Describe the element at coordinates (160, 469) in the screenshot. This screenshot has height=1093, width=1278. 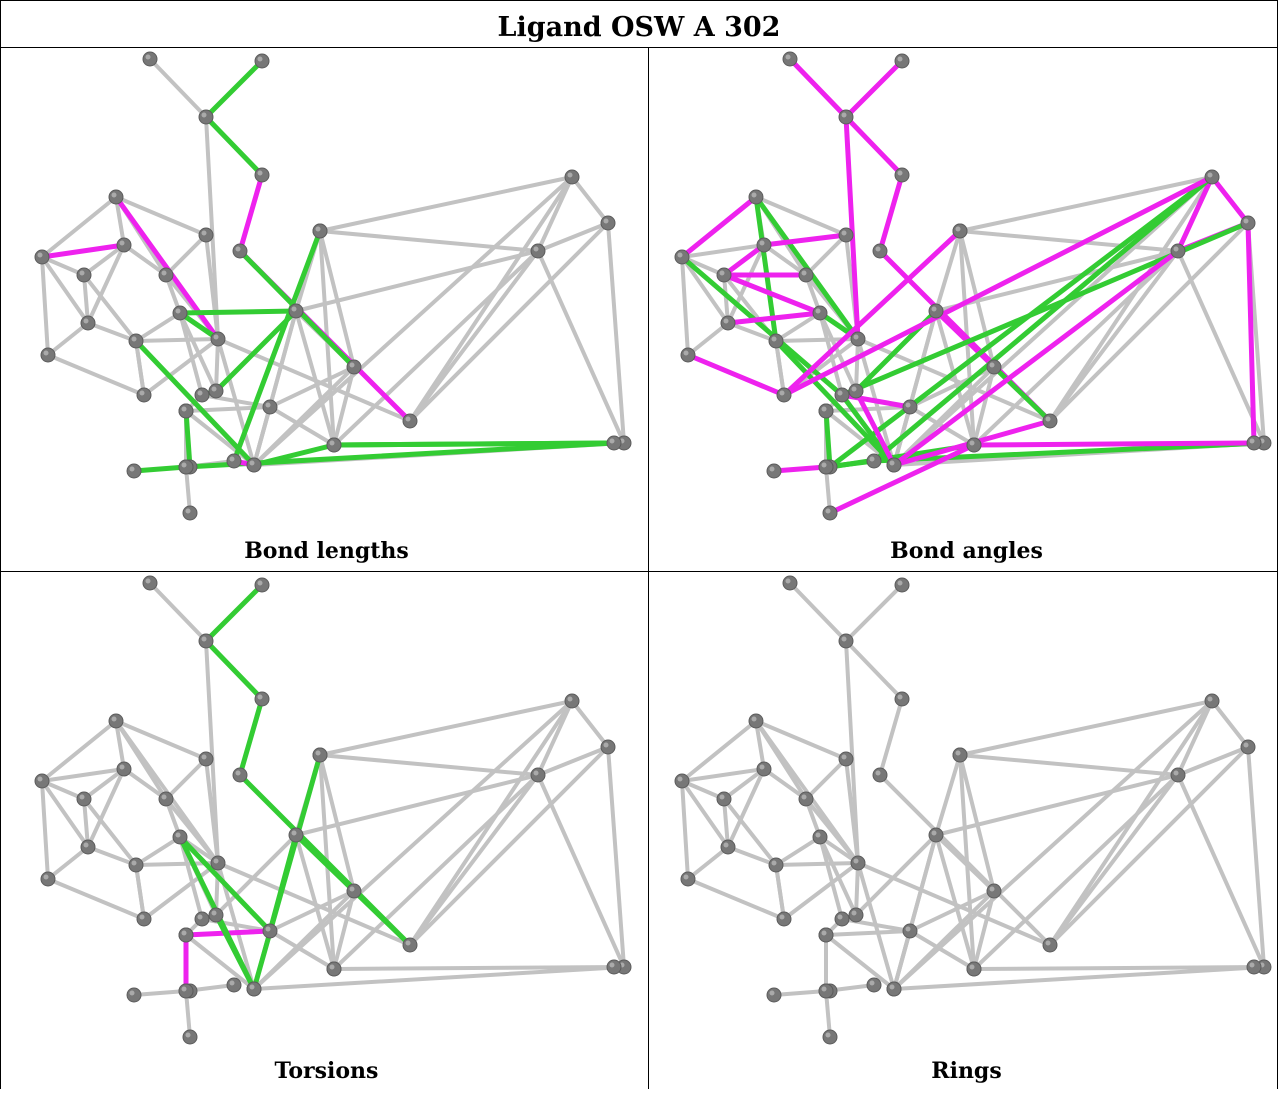
I see `bond-highlight-green` at that location.